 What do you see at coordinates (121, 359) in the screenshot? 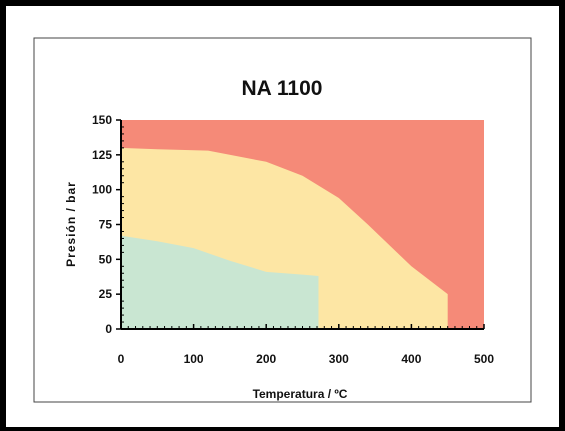
I see `x-tick-label: 0` at bounding box center [121, 359].